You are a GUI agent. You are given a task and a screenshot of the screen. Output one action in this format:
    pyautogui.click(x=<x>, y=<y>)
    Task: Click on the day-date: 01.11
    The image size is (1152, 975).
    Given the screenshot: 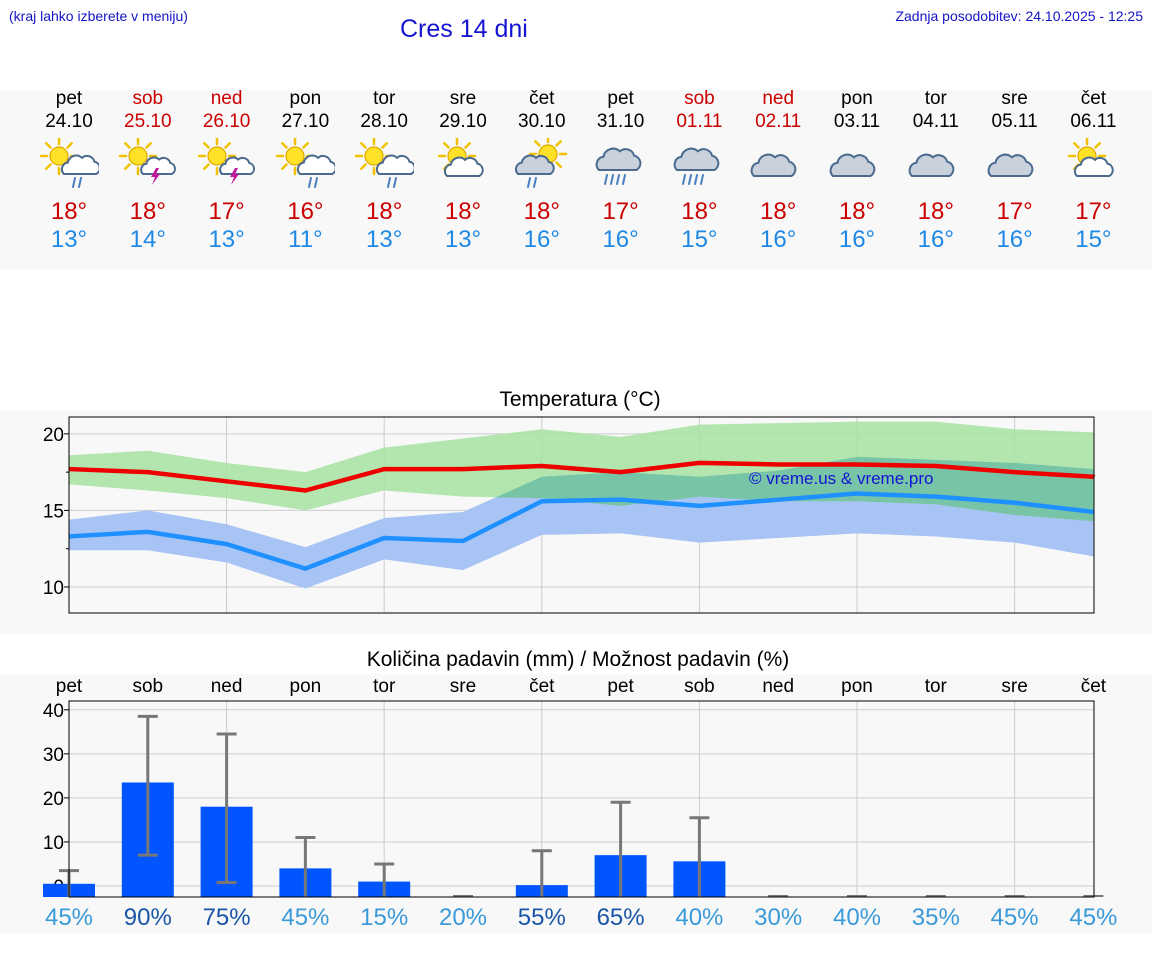 What is the action you would take?
    pyautogui.click(x=699, y=121)
    